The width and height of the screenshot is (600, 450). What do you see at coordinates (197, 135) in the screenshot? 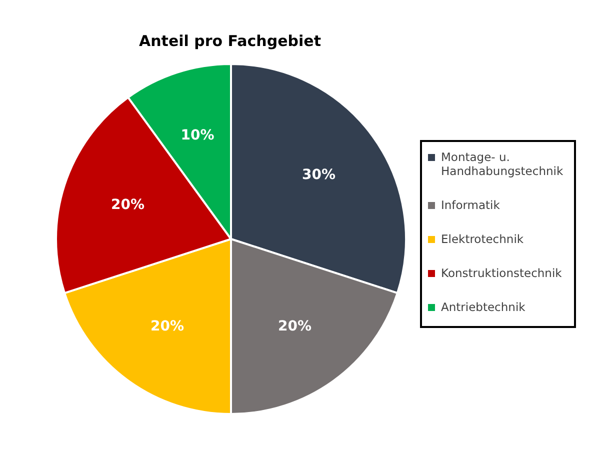
I see `data-label: 10%` at bounding box center [197, 135].